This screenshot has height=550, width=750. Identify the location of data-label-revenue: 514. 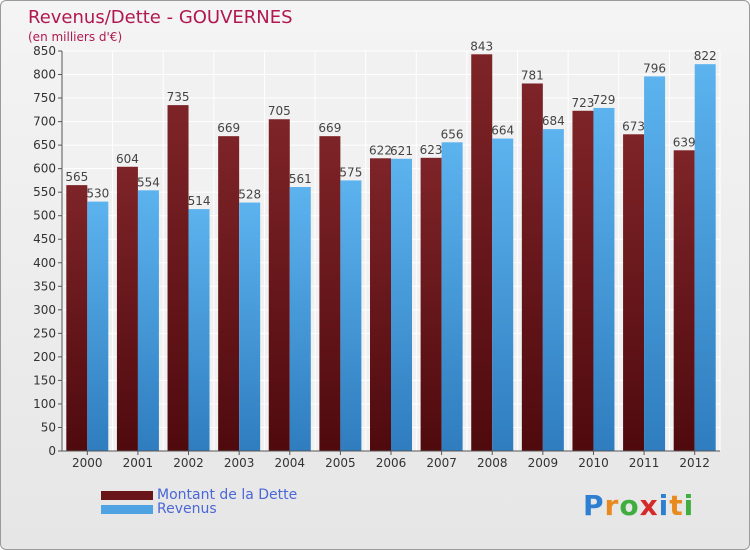
(199, 201).